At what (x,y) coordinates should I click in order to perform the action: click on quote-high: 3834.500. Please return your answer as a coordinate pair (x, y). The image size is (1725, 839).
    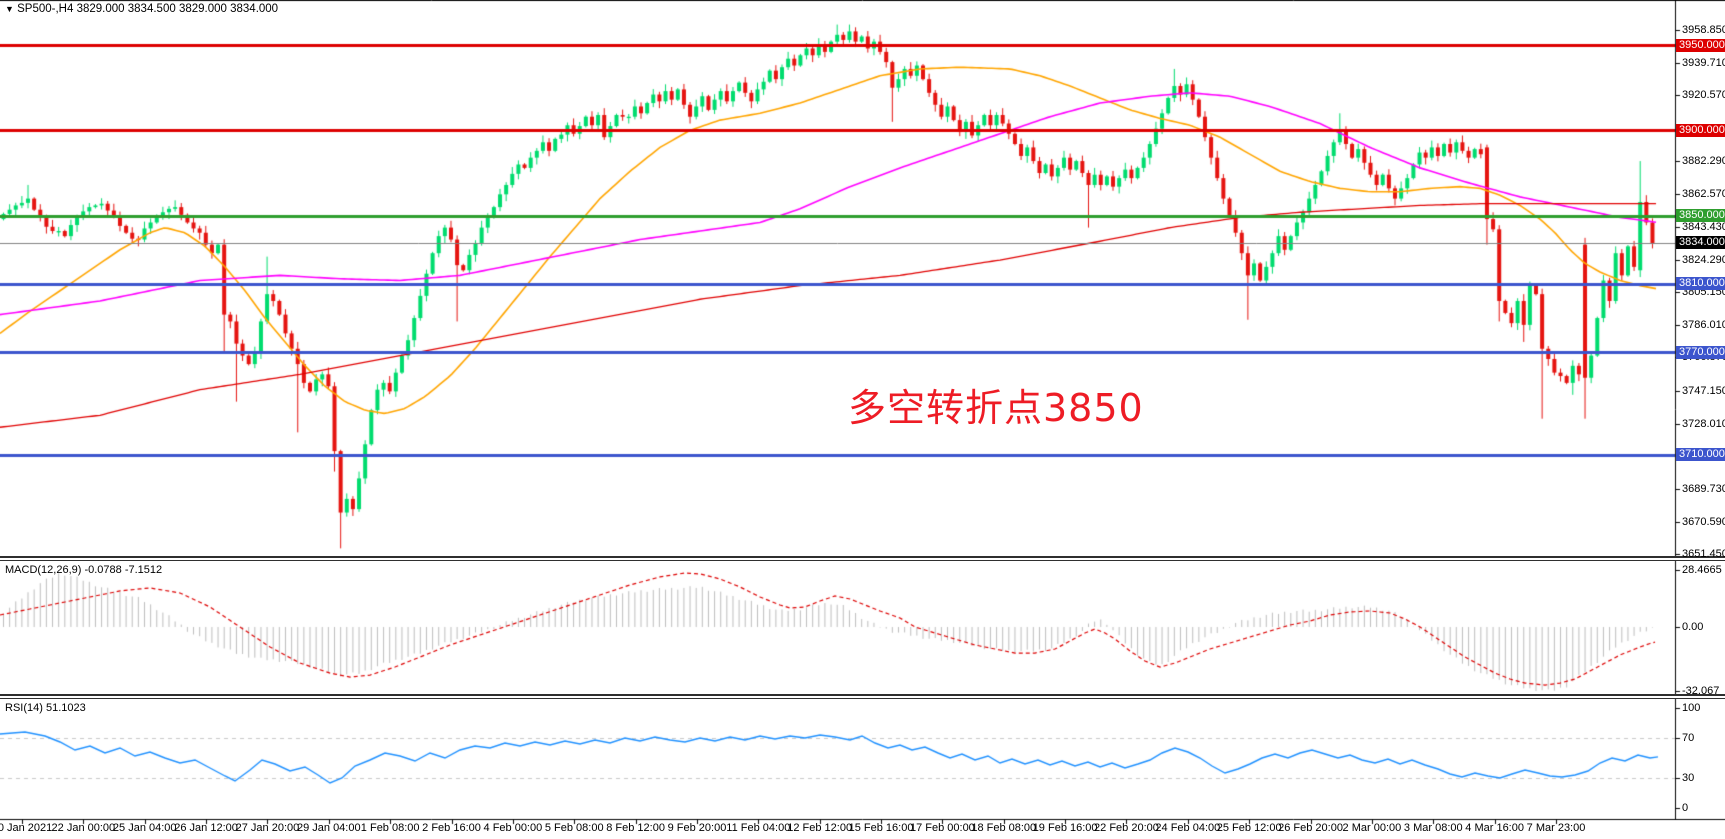
    Looking at the image, I should click on (151, 9).